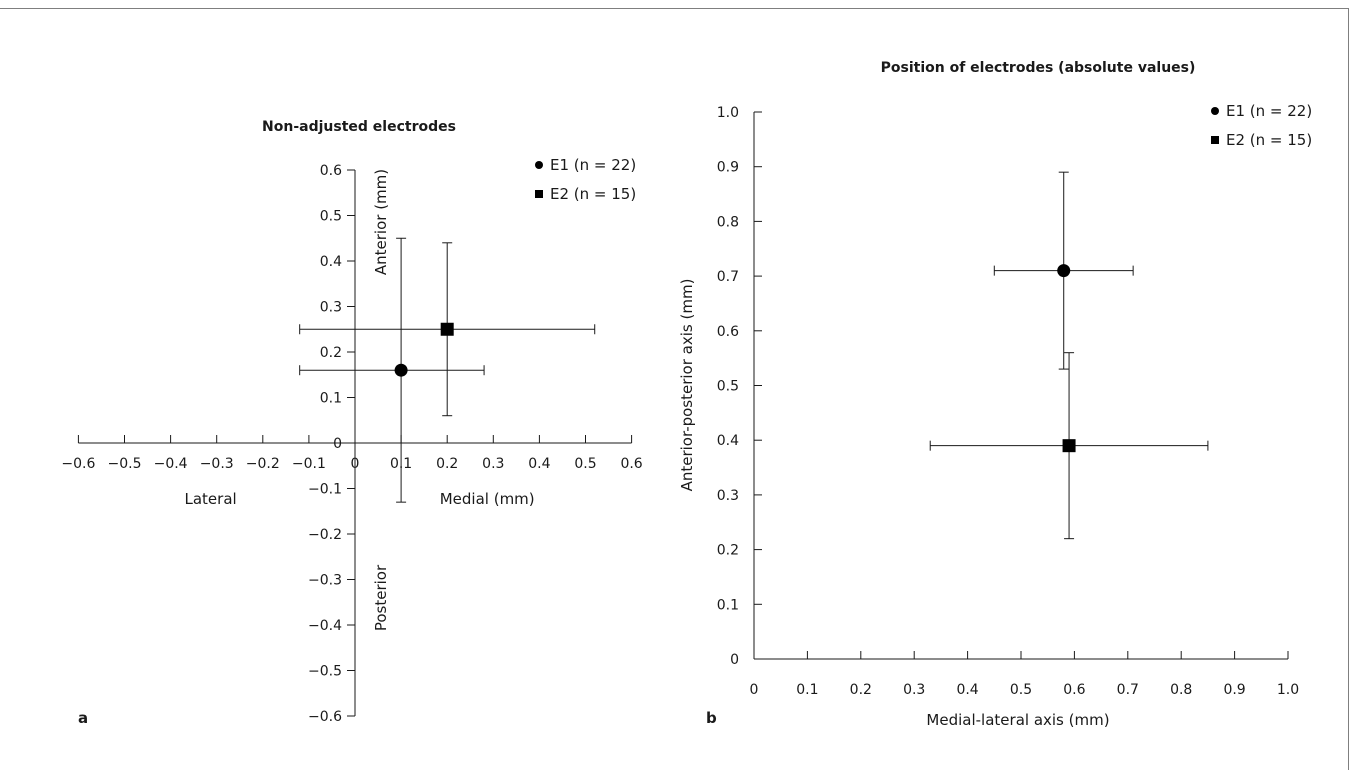 Image resolution: width=1357 pixels, height=770 pixels. What do you see at coordinates (325, 535) in the screenshot?
I see `y-tick-label: −0.2` at bounding box center [325, 535].